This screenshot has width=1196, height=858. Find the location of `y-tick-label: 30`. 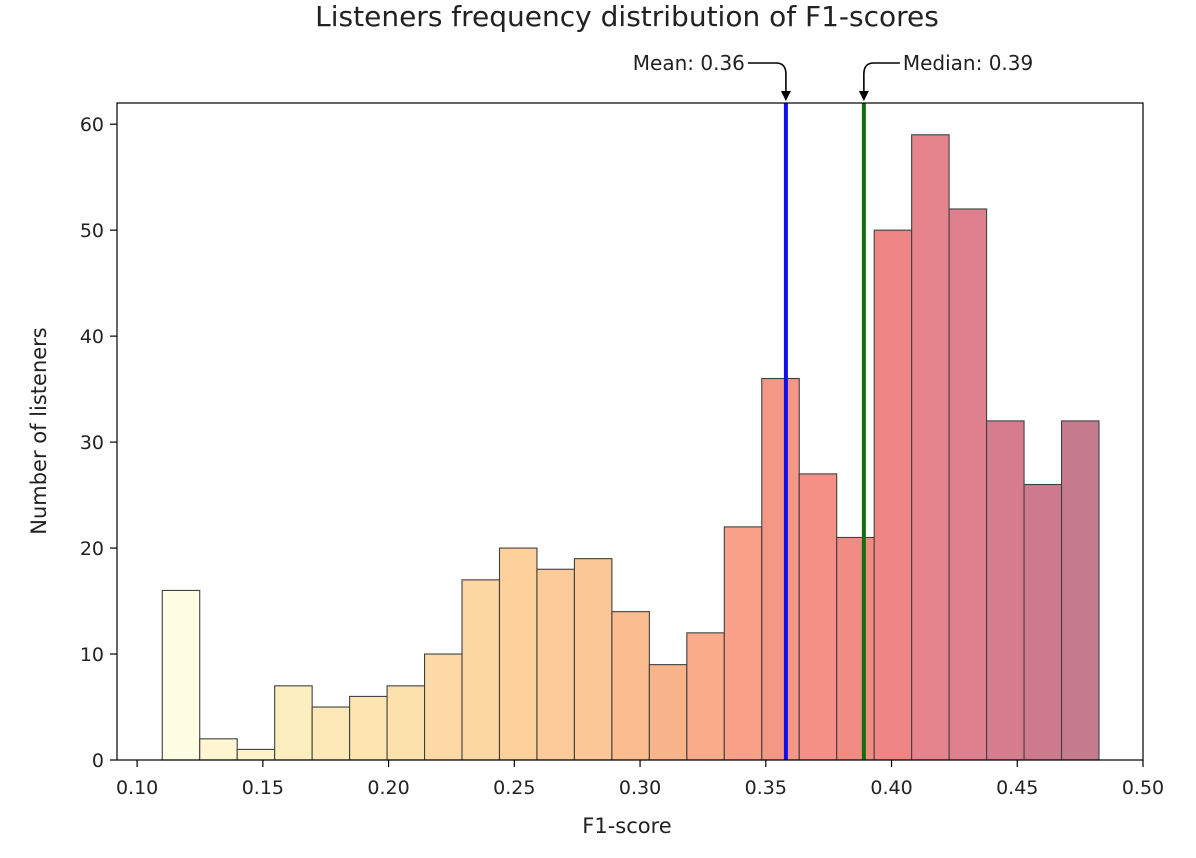

y-tick-label: 30 is located at coordinates (92, 443).